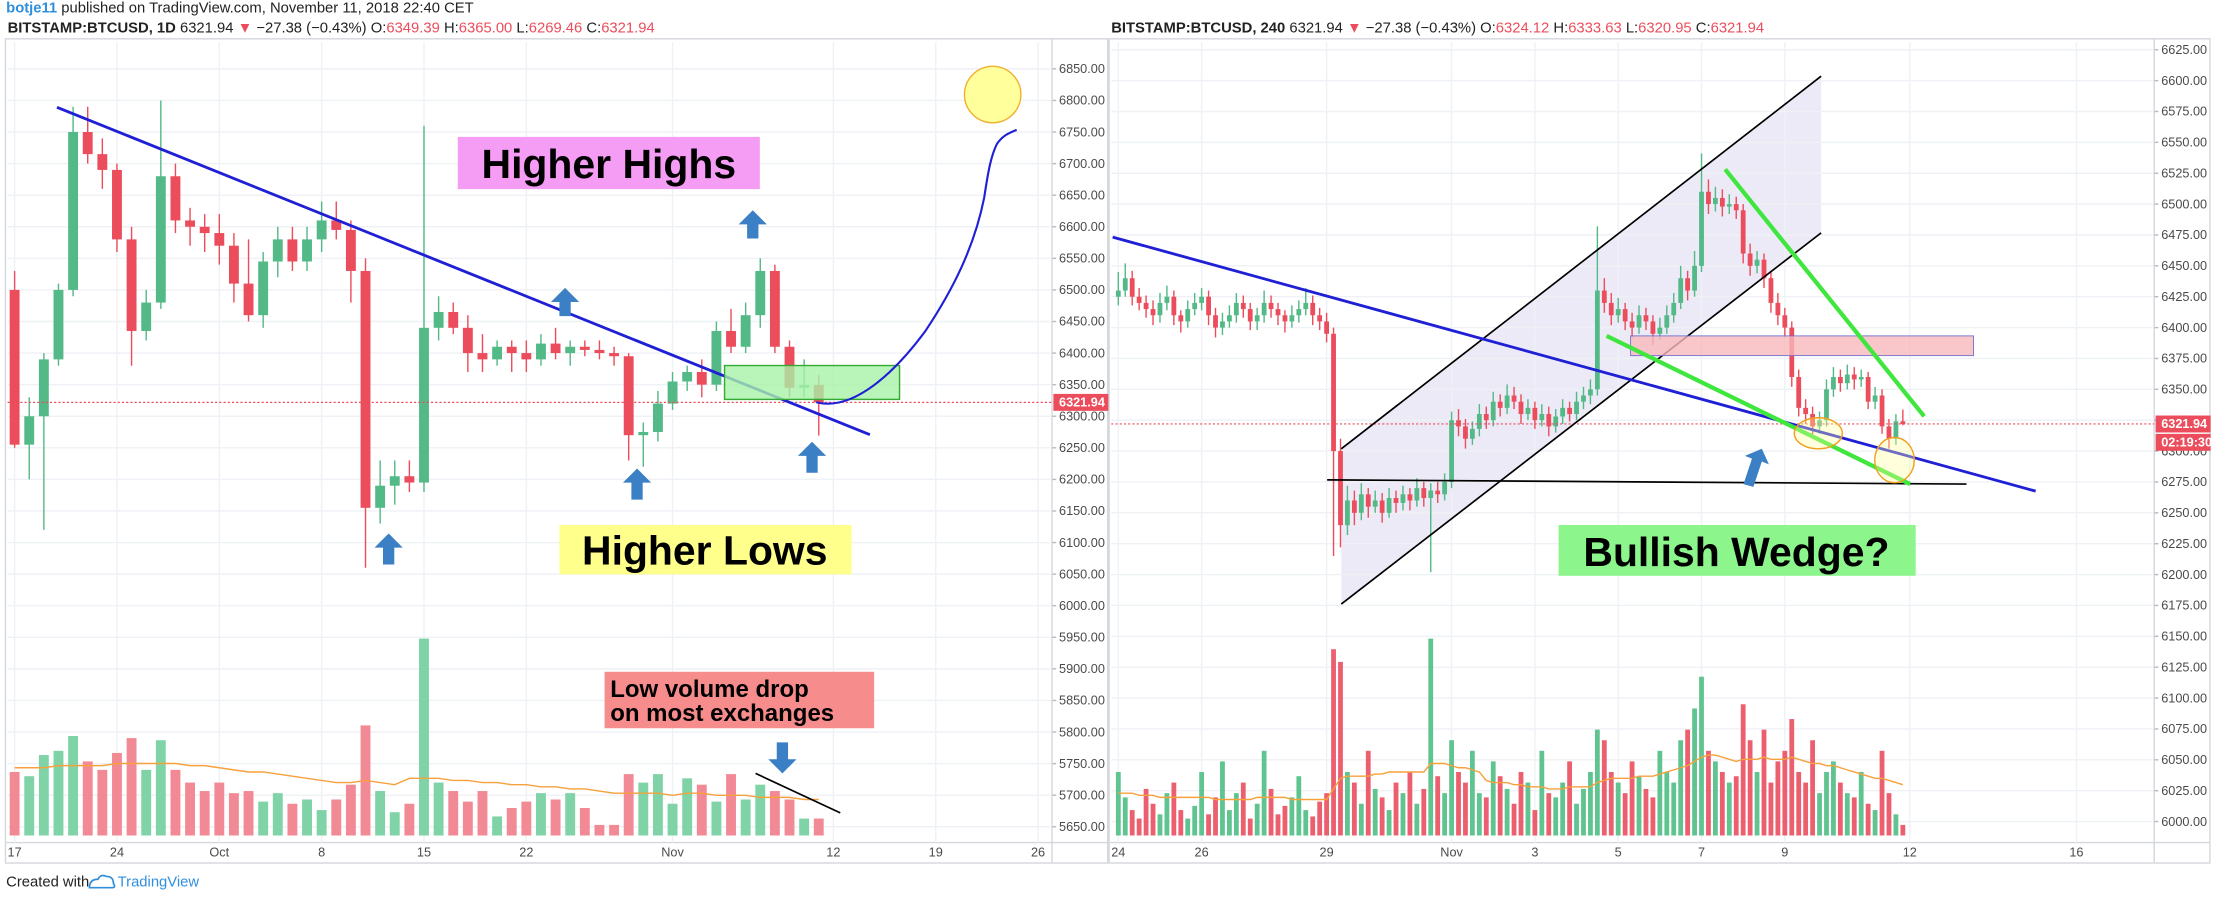 The width and height of the screenshot is (2214, 899). What do you see at coordinates (672, 853) in the screenshot?
I see `x-tick-label: Nov` at bounding box center [672, 853].